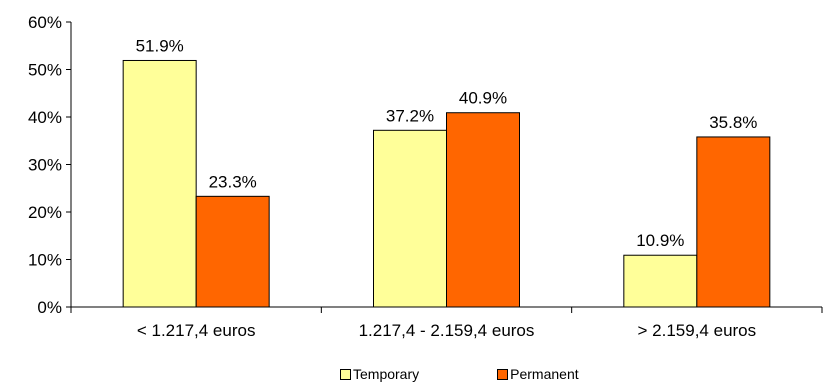 This screenshot has height=387, width=828. I want to click on y-tick-label: 20%, so click(45, 212).